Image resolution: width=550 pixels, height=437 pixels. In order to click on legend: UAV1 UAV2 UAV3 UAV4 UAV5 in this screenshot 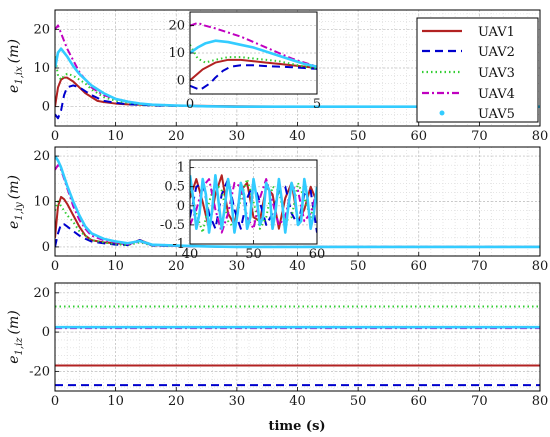, I will do `click(477, 70)`.